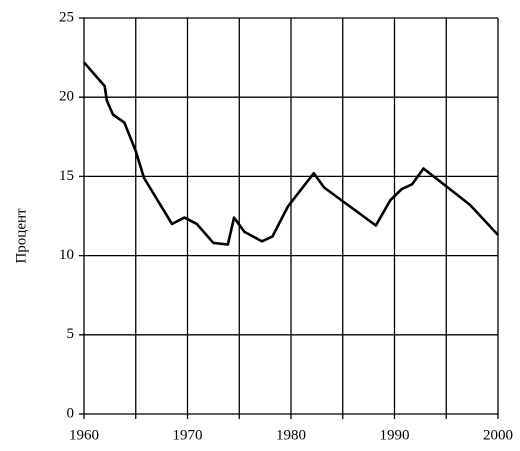 Image resolution: width=520 pixels, height=451 pixels. Describe the element at coordinates (71, 334) in the screenshot. I see `y-tick-label: 5` at that location.